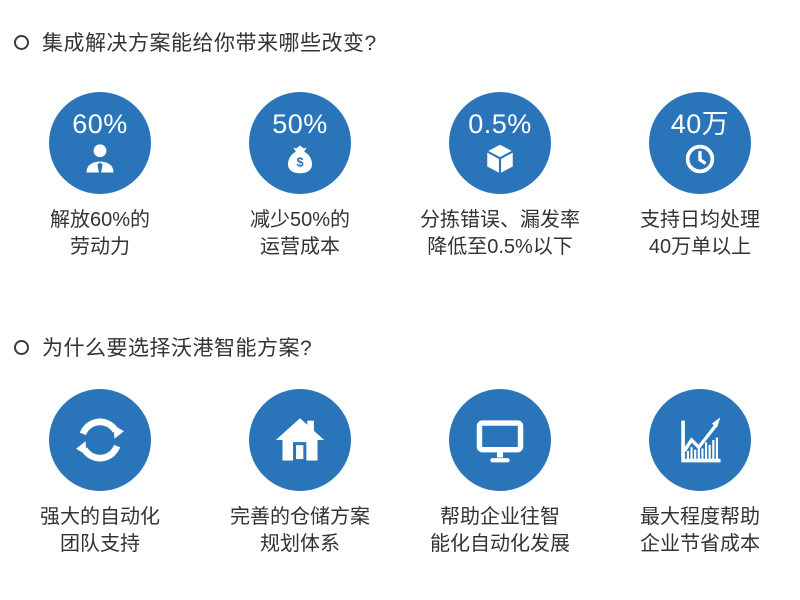 This screenshot has height=600, width=800. What do you see at coordinates (100, 531) in the screenshot?
I see `card-caption: 强大的自动化 团队支持` at bounding box center [100, 531].